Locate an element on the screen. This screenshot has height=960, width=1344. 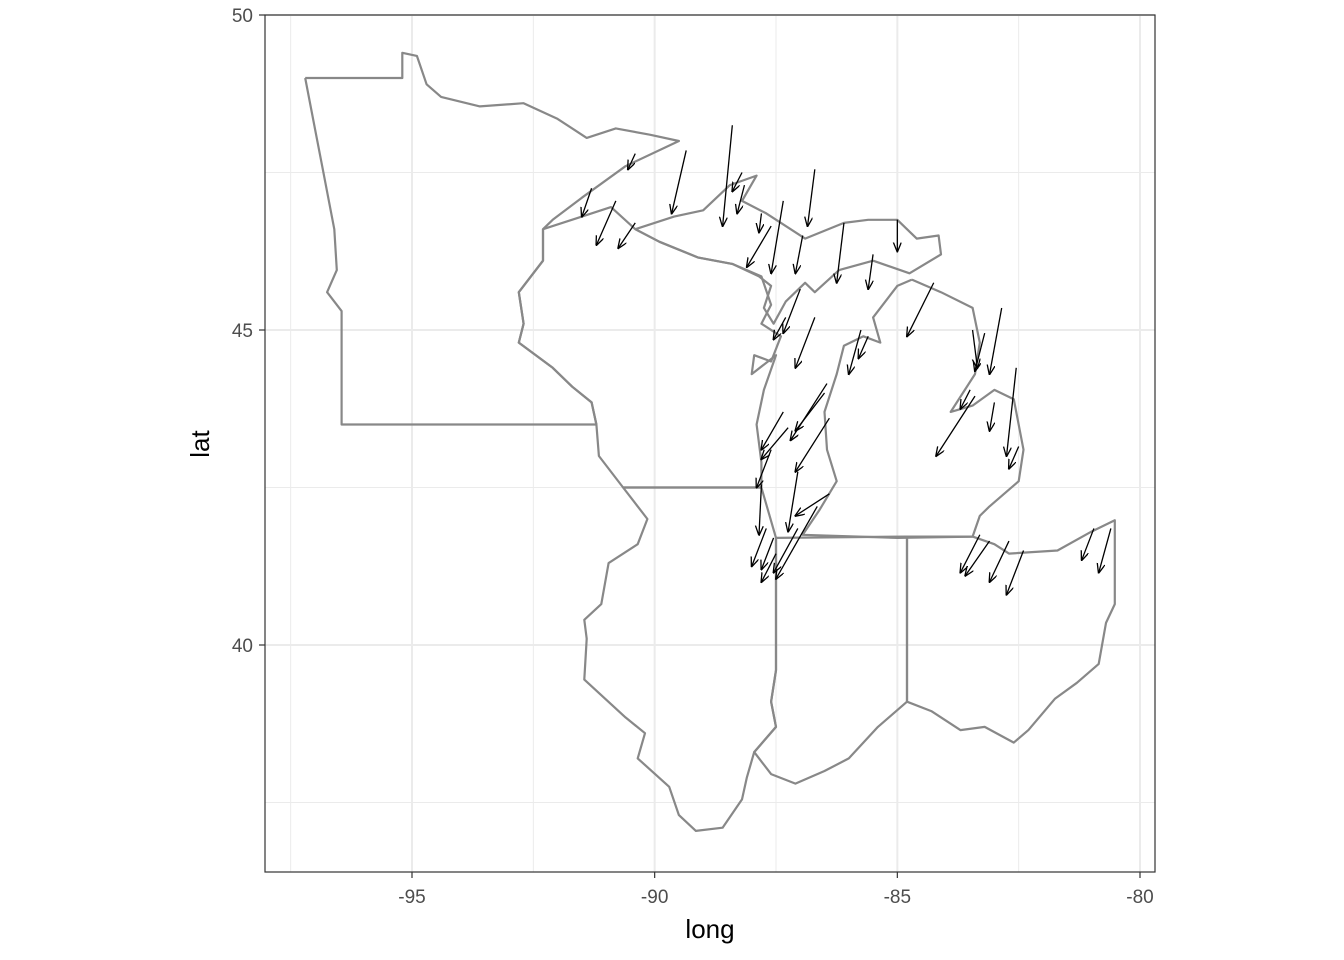
y-tick-label: 50 is located at coordinates (242, 16).